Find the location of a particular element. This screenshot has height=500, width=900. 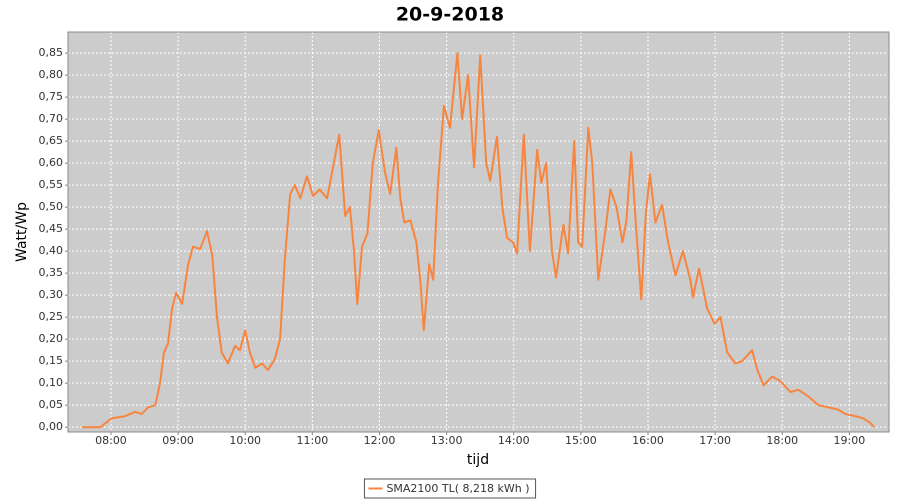

y-tick-label: 0,25 is located at coordinates (51, 316).